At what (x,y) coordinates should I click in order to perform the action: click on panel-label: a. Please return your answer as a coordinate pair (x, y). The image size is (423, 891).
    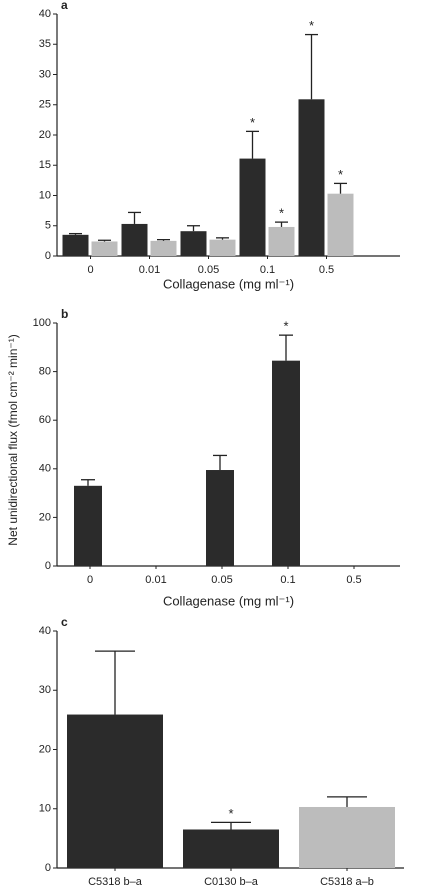
    Looking at the image, I should click on (64, 6).